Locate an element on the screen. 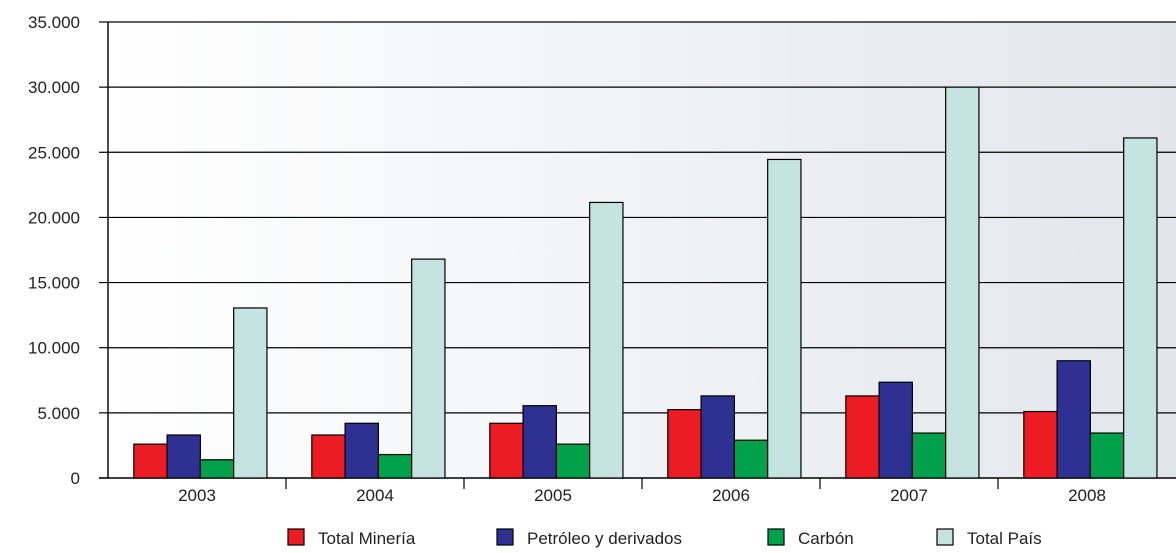 This screenshot has width=1176, height=553. y-tick-label: 25.000 is located at coordinates (54, 152).